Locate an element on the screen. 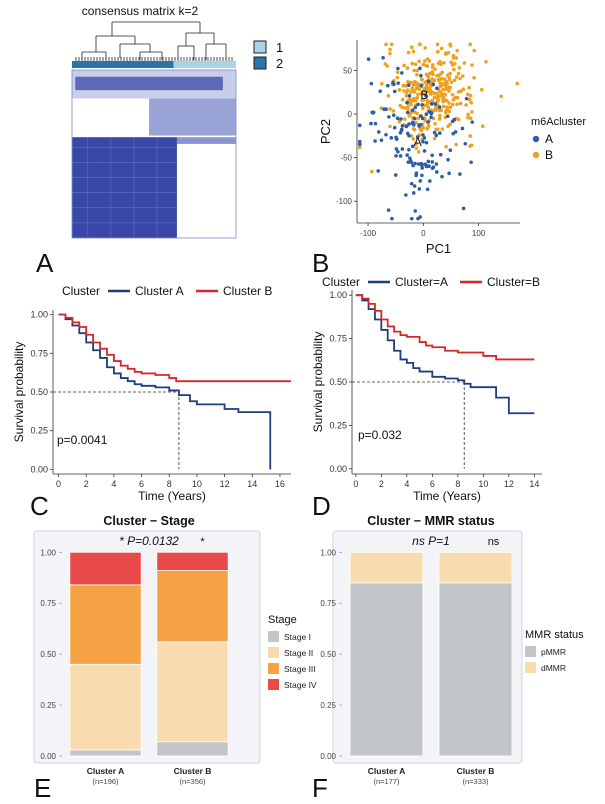 The image size is (605, 804). panel-a-heatmap-body is located at coordinates (154, 154).